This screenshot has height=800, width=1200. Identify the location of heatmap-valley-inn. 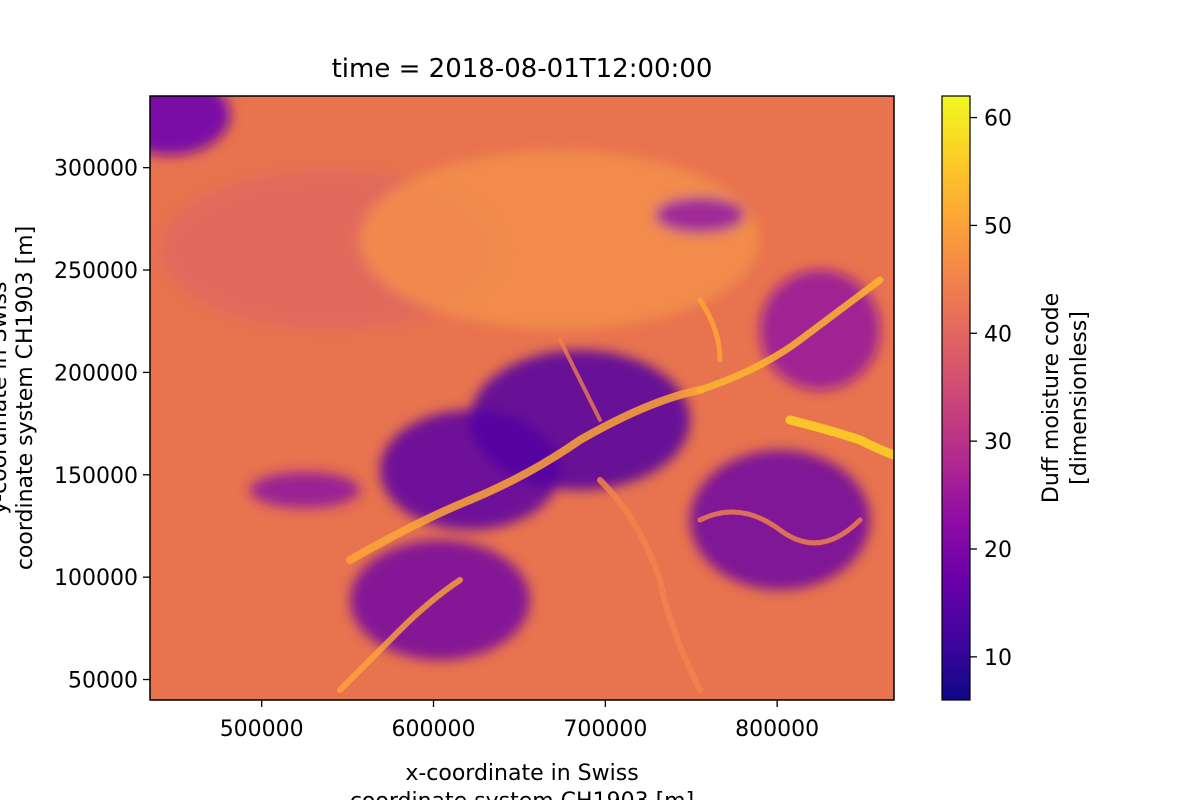
(839, 437).